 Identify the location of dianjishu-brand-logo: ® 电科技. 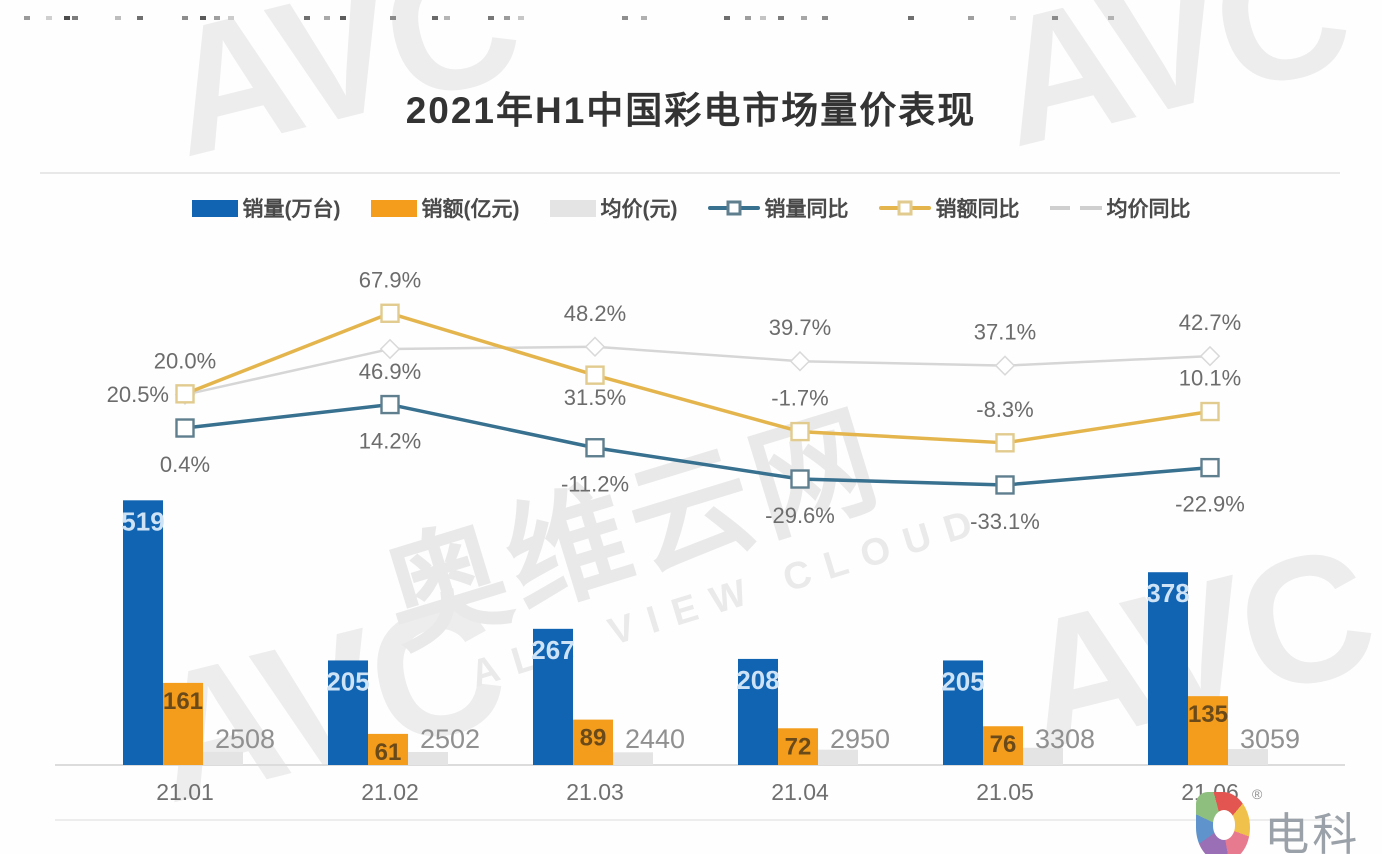
(1289, 819).